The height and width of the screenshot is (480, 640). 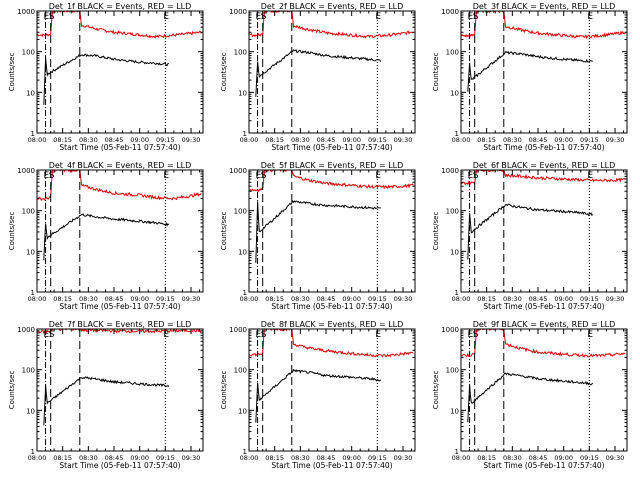 What do you see at coordinates (332, 324) in the screenshot?
I see `chart-title: Det_8f BLACK = Events, RED = LLD` at bounding box center [332, 324].